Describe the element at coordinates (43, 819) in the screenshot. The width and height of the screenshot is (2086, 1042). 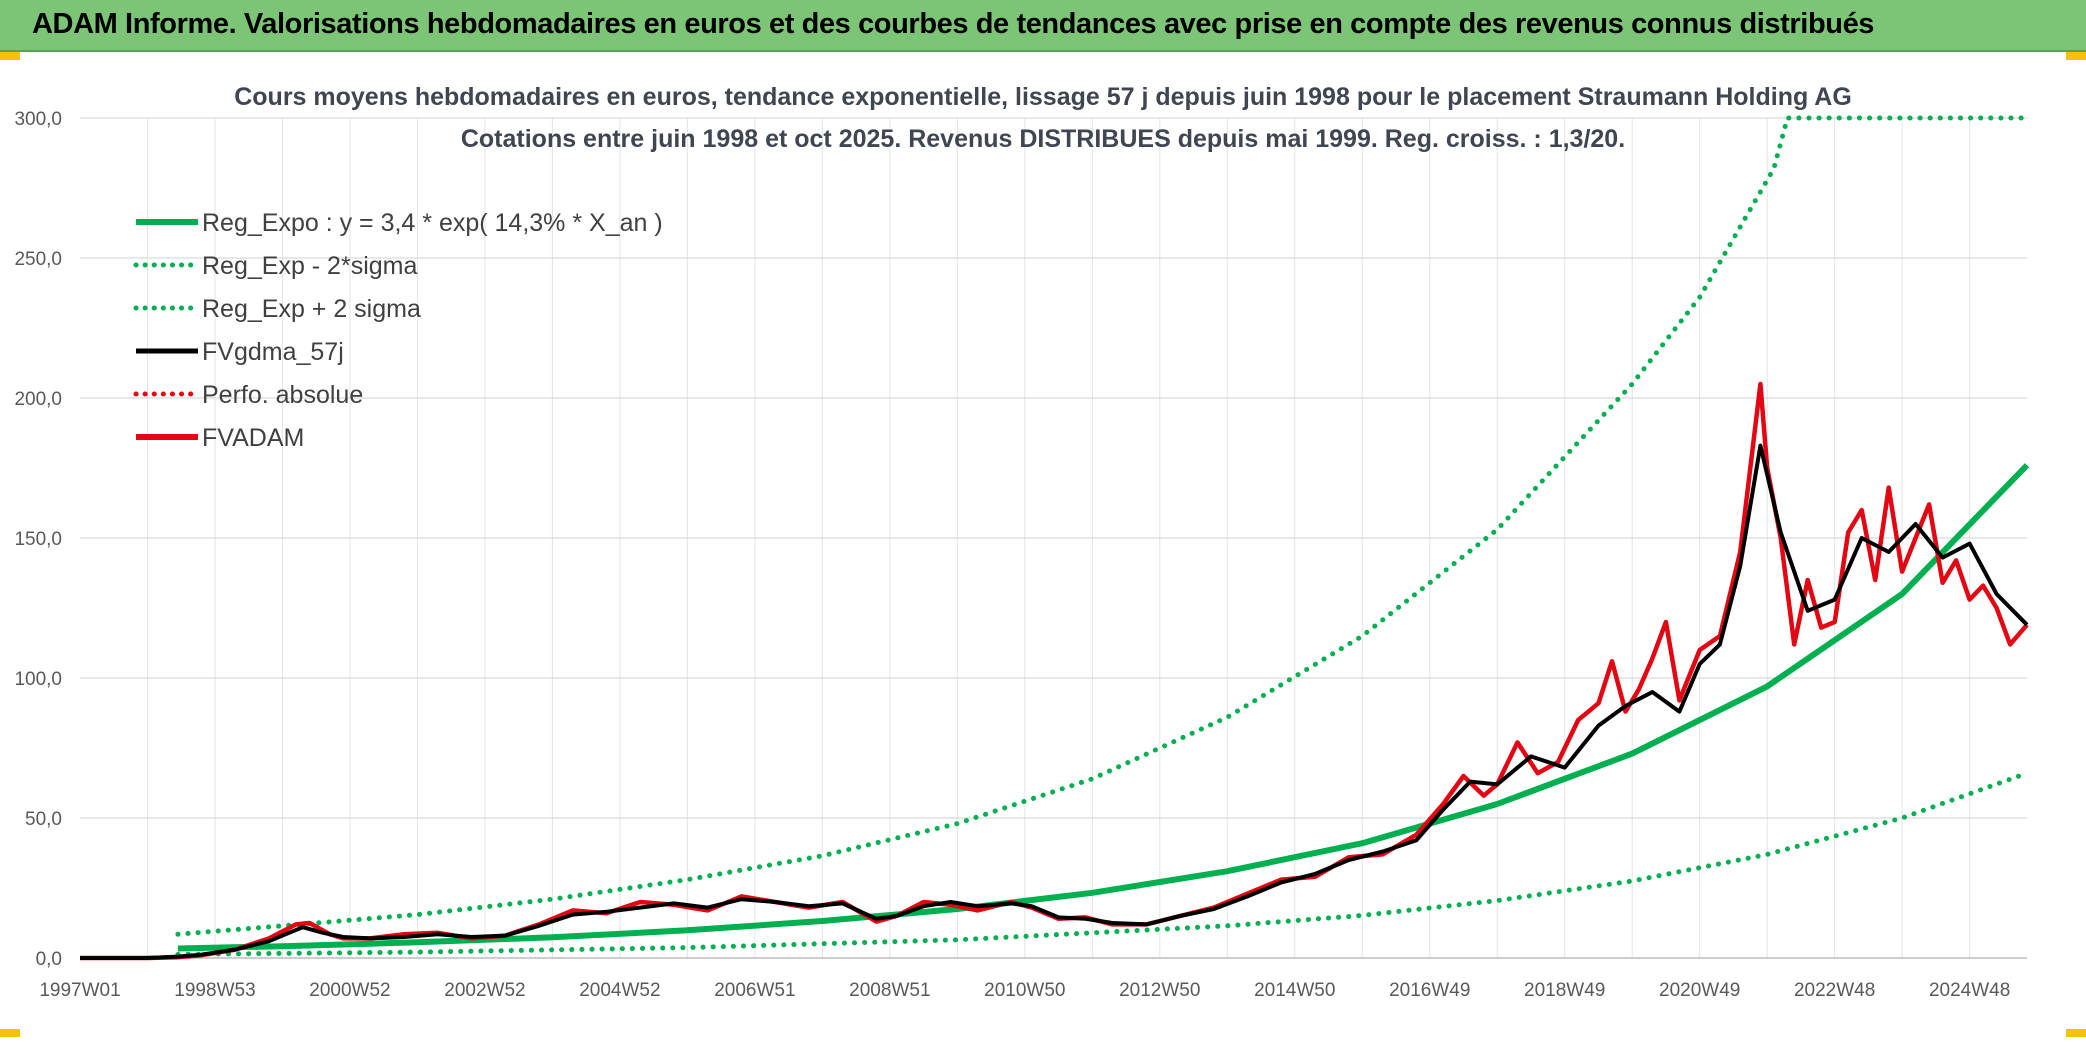
I see `y-tick-label: 50,0` at that location.